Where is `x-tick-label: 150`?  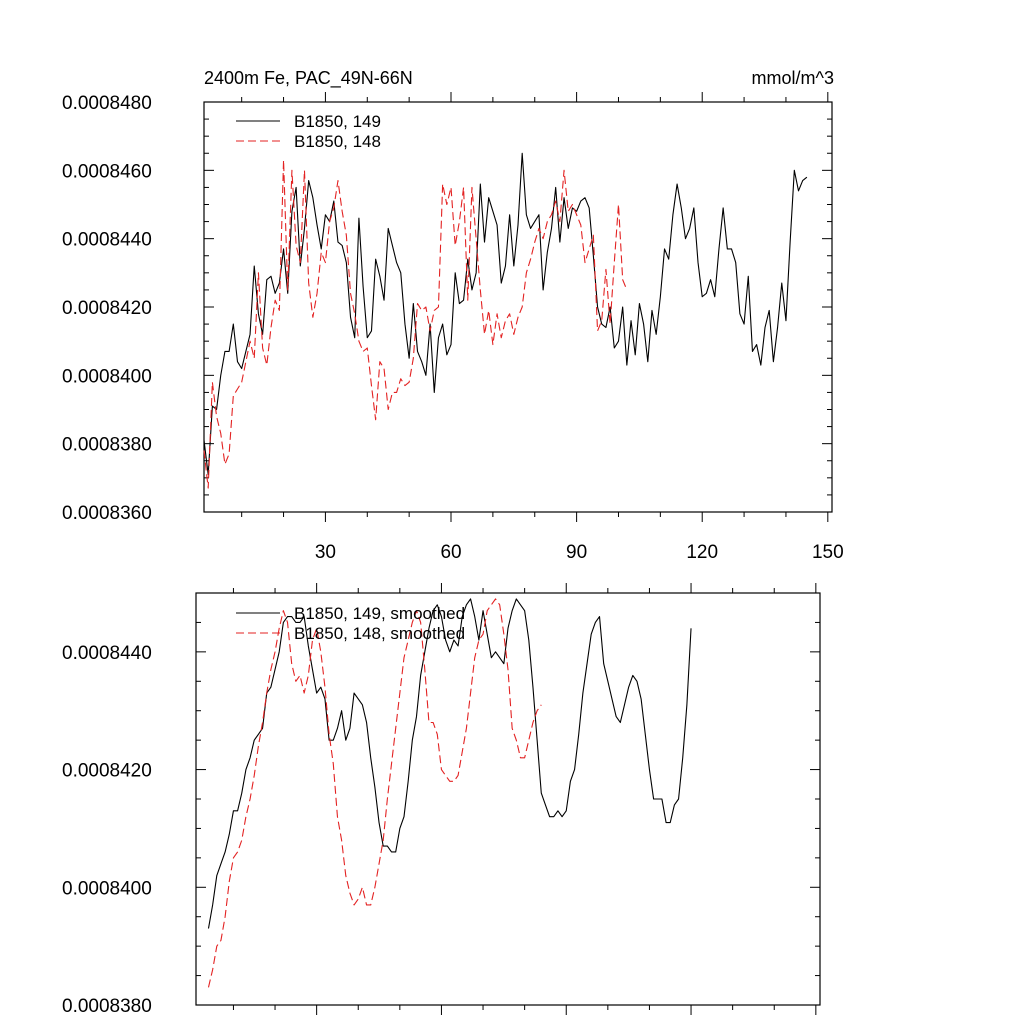 x-tick-label: 150 is located at coordinates (828, 552).